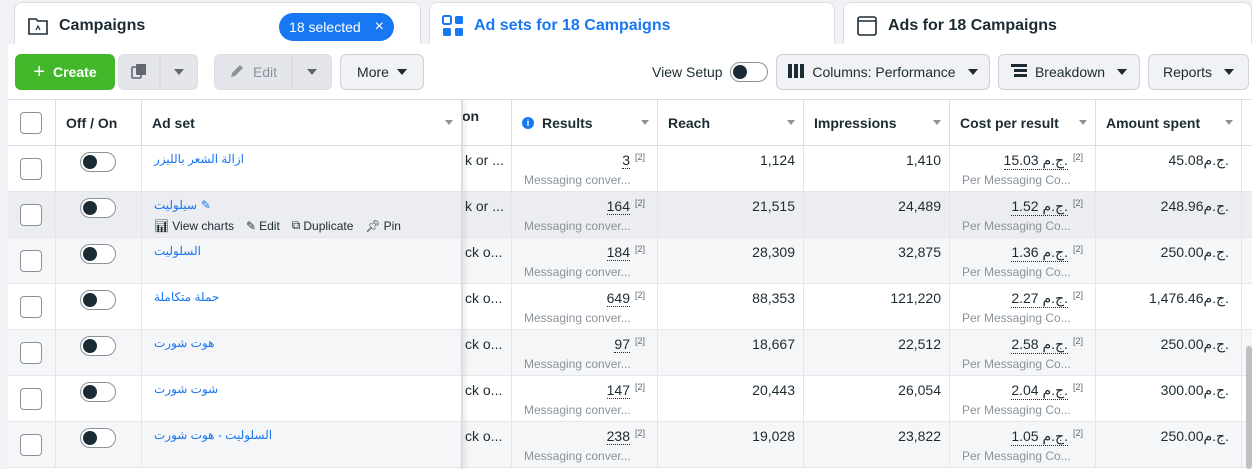 The height and width of the screenshot is (469, 1252). I want to click on adset-name: ازالة الشعر بالليزر, so click(199, 159).